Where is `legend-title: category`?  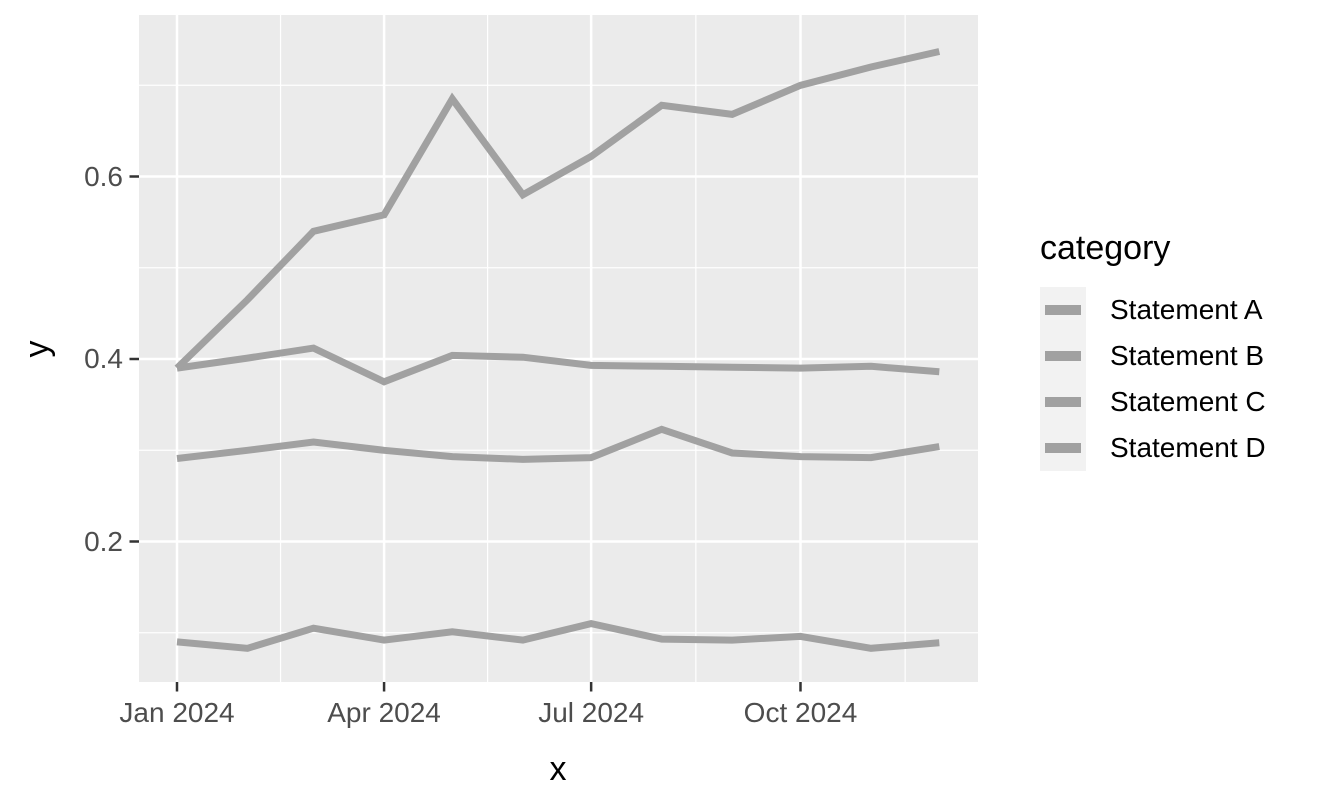
legend-title: category is located at coordinates (1105, 248).